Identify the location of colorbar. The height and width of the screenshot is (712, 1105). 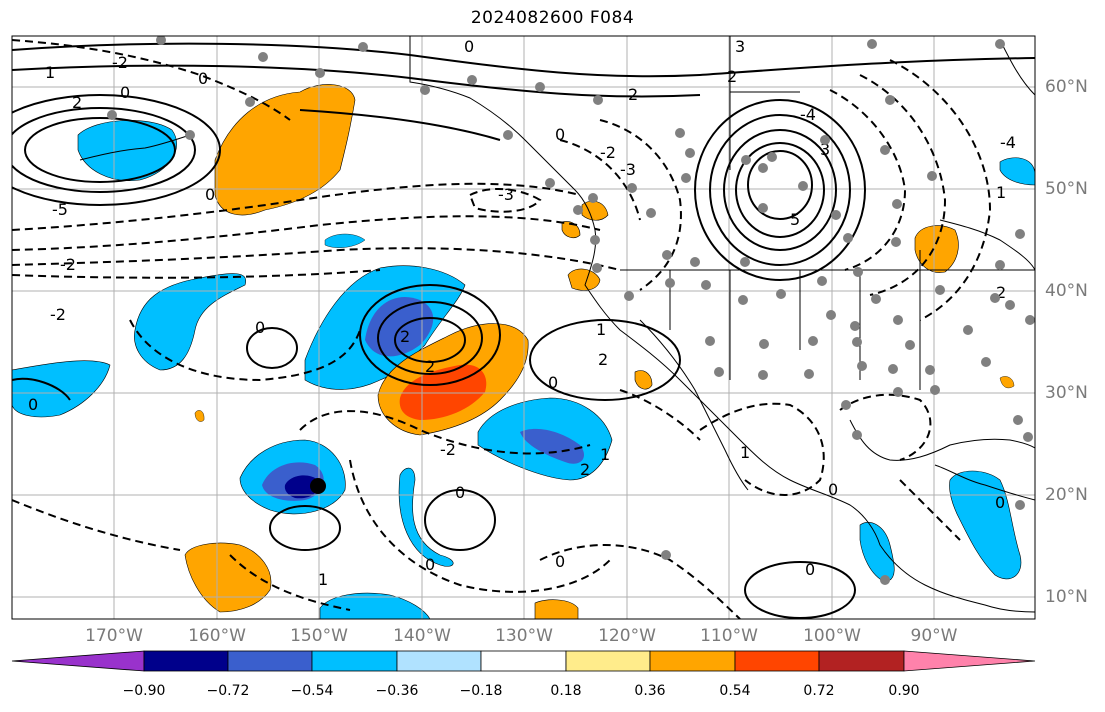
(523, 661).